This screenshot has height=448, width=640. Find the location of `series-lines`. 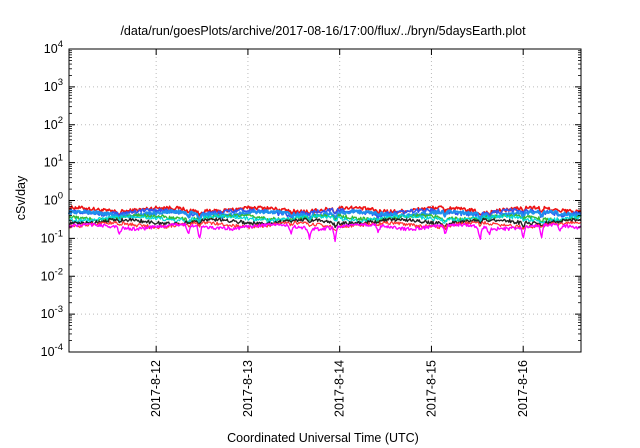

series-lines is located at coordinates (324, 224).